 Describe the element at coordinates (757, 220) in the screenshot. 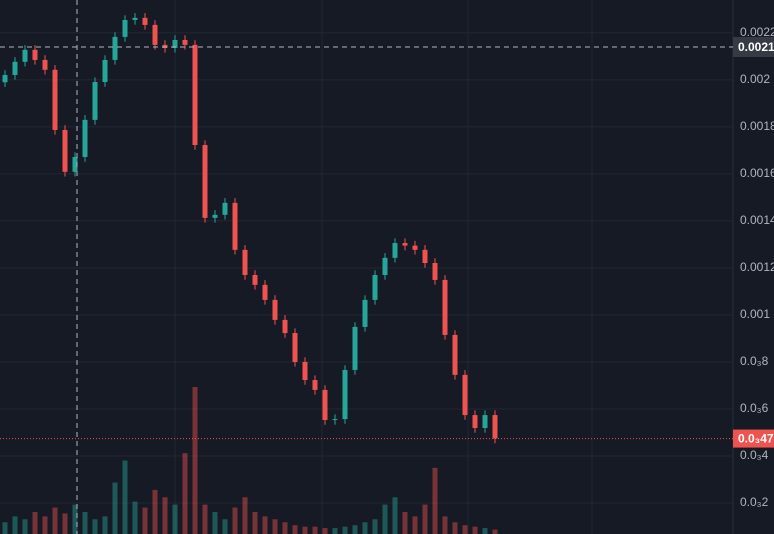

I see `y-tick-label: 0.0014` at that location.